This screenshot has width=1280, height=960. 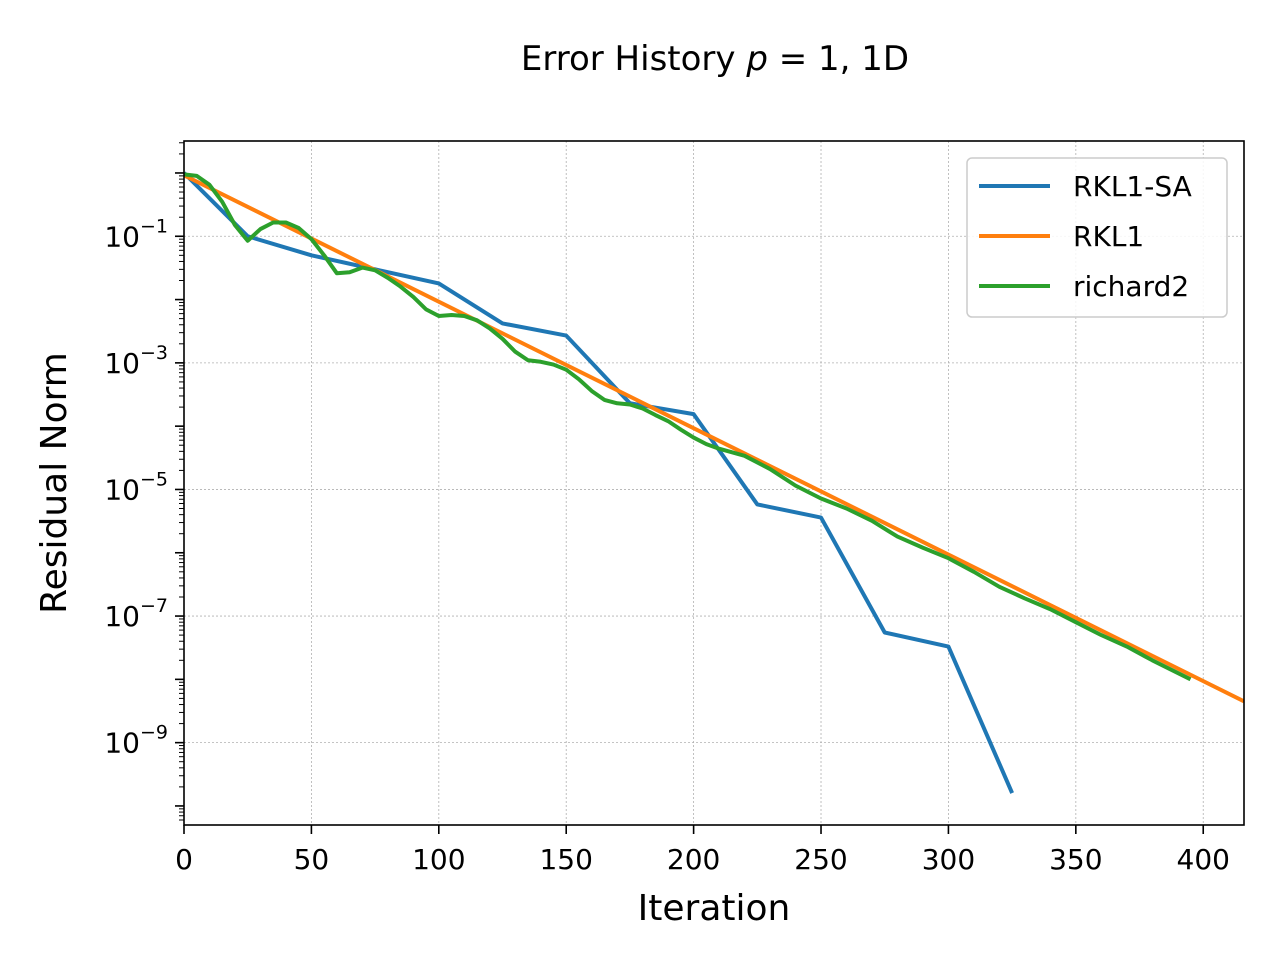 I want to click on y-axis-ticks: 10⁻¹ 10⁻³ 10⁻⁵ 10⁻⁷ 10⁻⁹, so click(x=144, y=481).